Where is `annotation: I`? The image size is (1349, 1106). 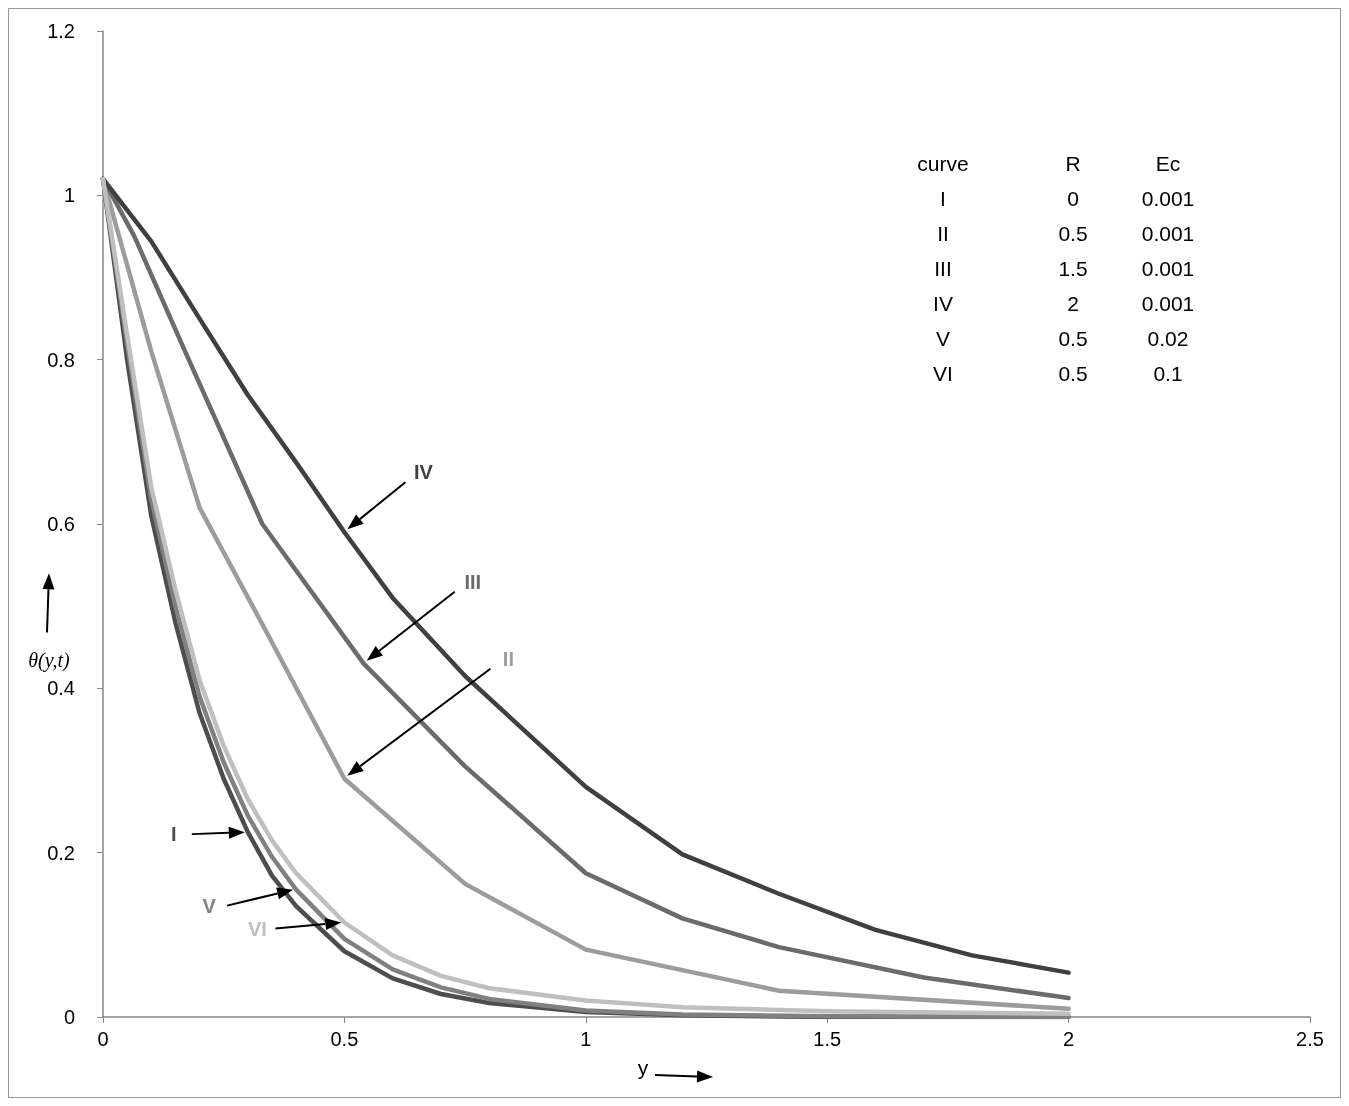 annotation: I is located at coordinates (943, 198).